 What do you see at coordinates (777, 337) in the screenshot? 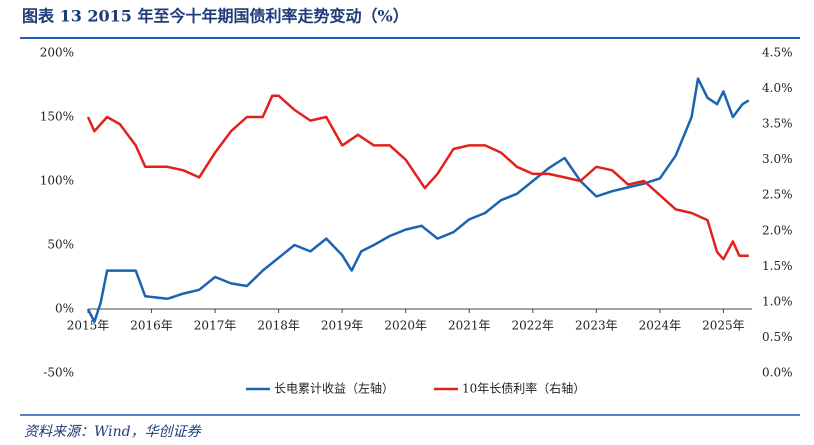
I see `y2-tick-label: 0.5%` at bounding box center [777, 337].